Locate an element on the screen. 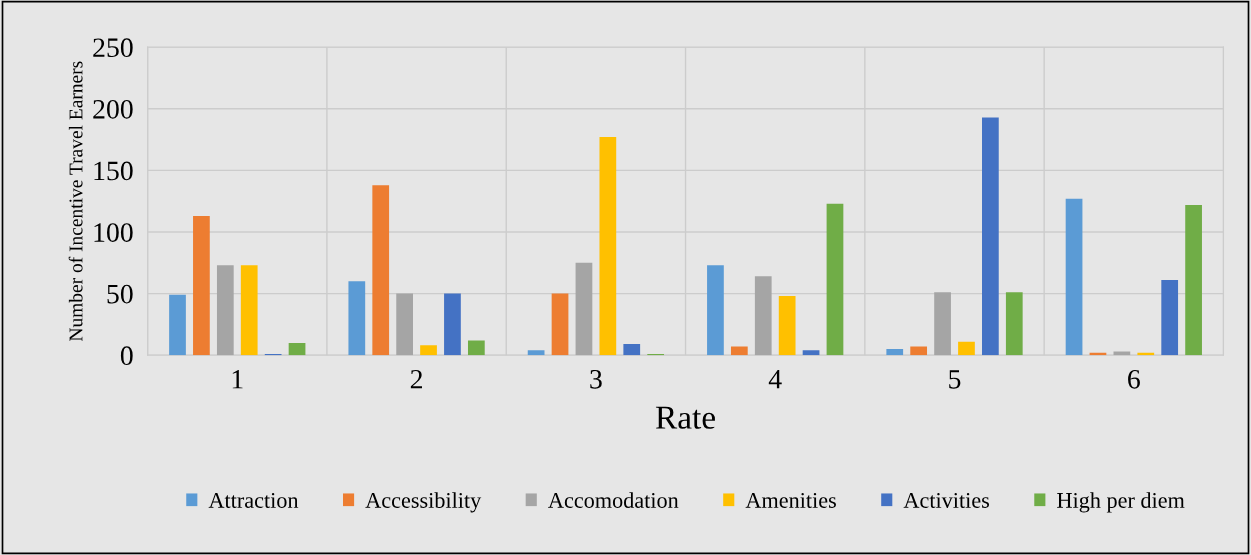 This screenshot has width=1251, height=555. legend-label: Attraction is located at coordinates (253, 500).